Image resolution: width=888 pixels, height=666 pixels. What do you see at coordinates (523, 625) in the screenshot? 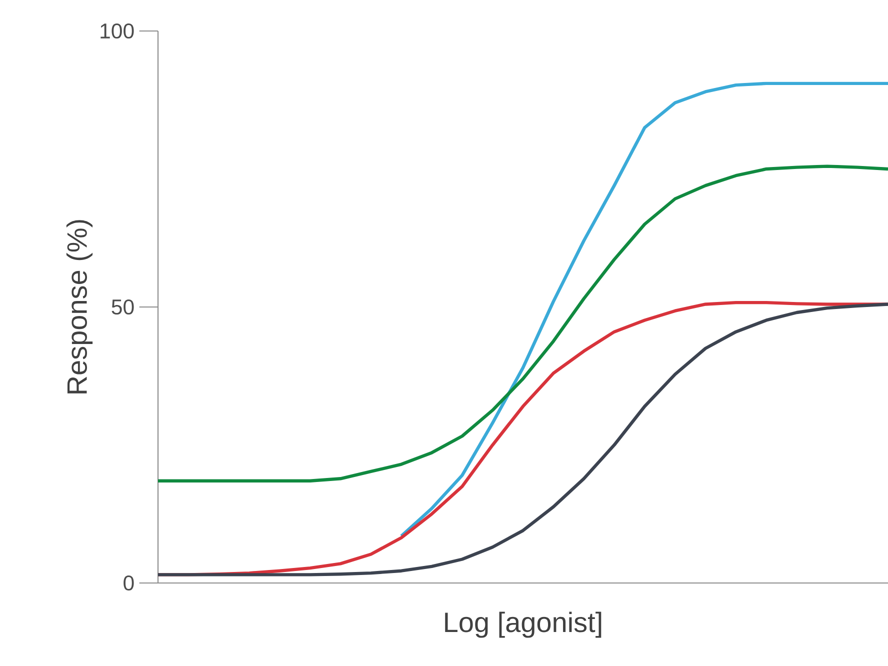
I see `x-axis-title: Log [agonist]` at bounding box center [523, 625].